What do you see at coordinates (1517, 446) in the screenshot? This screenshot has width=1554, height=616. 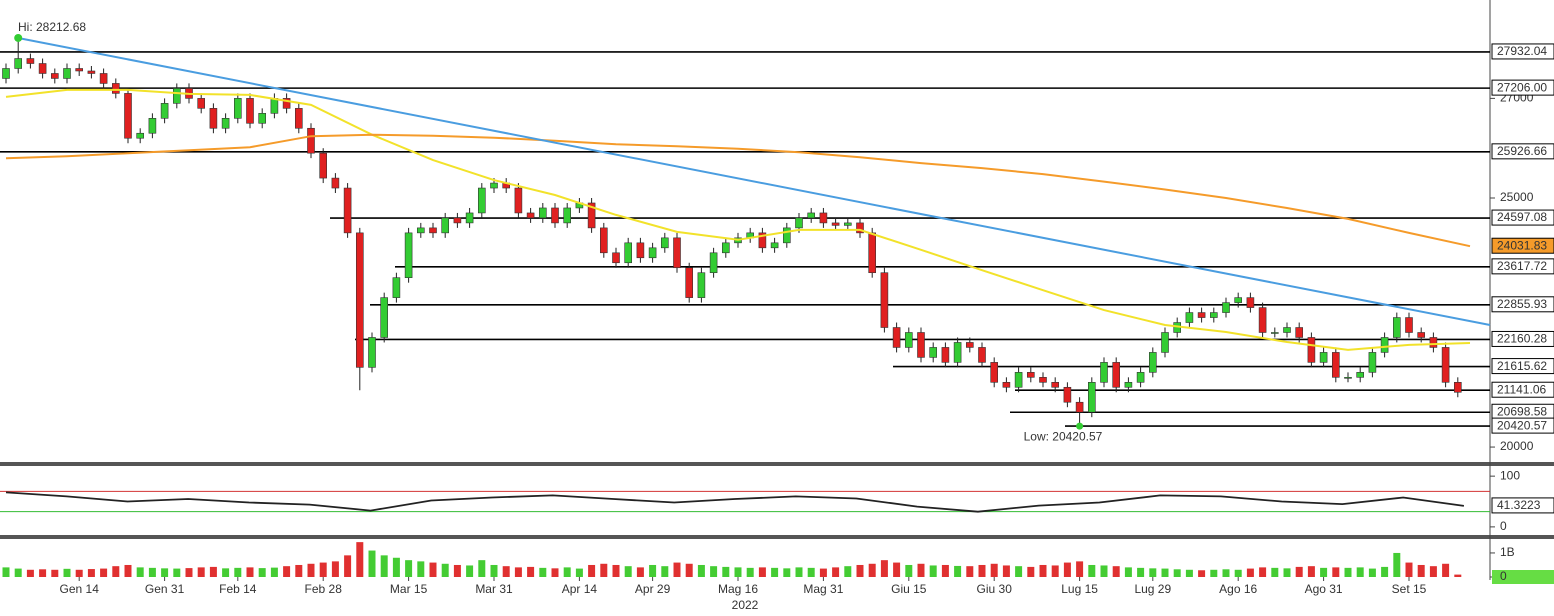 I see `y-tick-label: 20000` at bounding box center [1517, 446].